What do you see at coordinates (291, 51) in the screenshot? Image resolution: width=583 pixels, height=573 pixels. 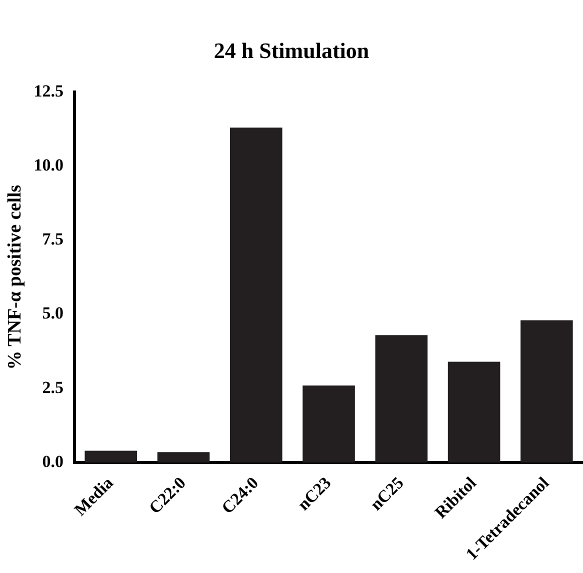 I see `chart-title: 24 h Stimulation` at bounding box center [291, 51].